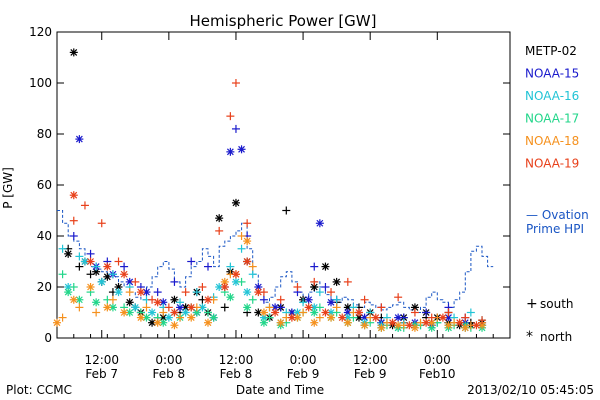 Image resolution: width=600 pixels, height=400 pixels. I want to click on legend-noaa-19: NOAA-19, so click(552, 164).